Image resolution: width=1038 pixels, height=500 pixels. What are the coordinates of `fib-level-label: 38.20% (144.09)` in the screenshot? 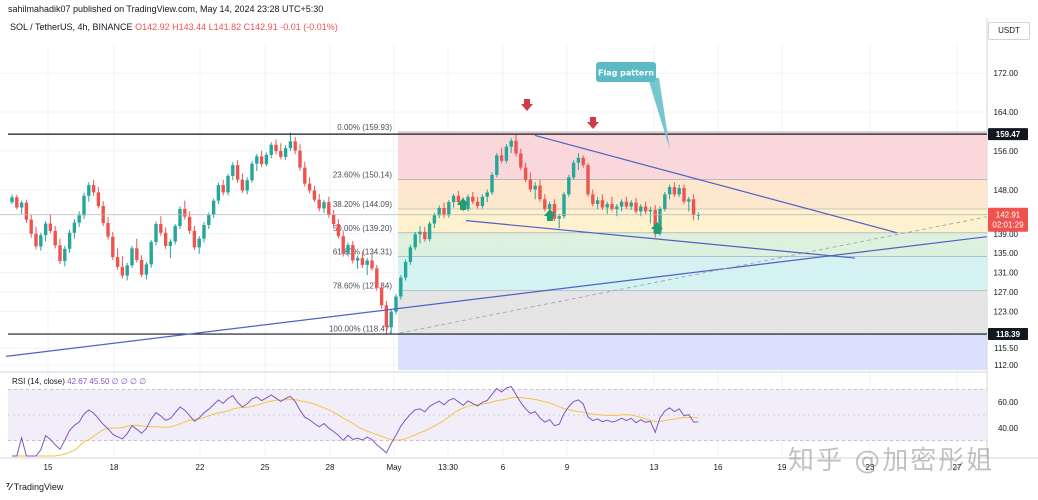 It's located at (362, 204).